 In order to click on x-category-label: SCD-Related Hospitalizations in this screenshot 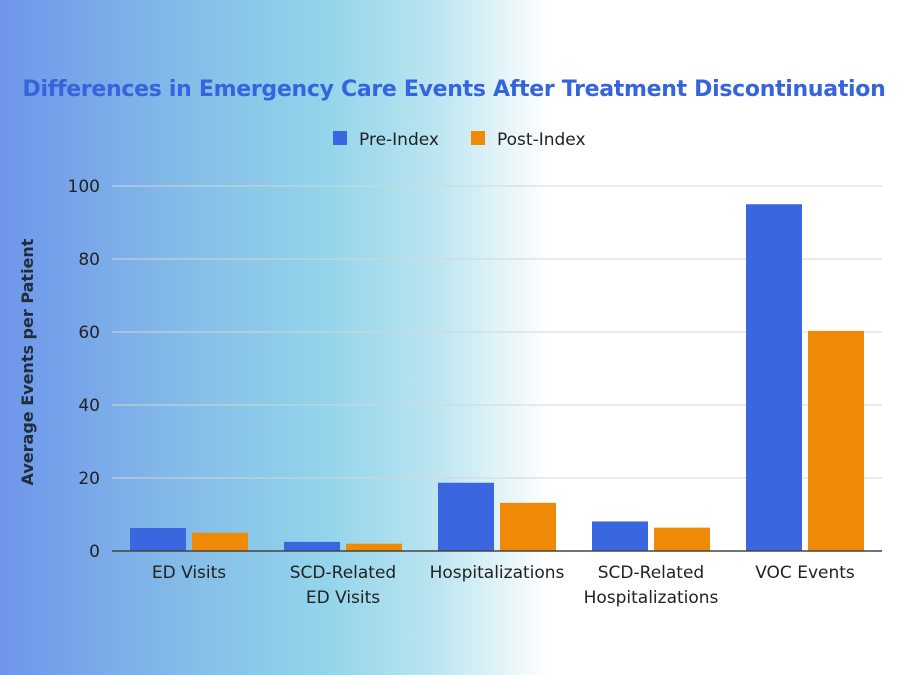, I will do `click(651, 585)`.